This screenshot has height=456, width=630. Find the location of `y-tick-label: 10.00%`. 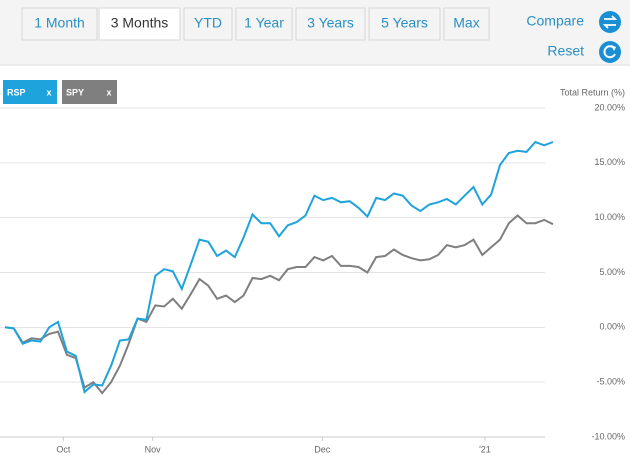

y-tick-label: 10.00% is located at coordinates (609, 217).